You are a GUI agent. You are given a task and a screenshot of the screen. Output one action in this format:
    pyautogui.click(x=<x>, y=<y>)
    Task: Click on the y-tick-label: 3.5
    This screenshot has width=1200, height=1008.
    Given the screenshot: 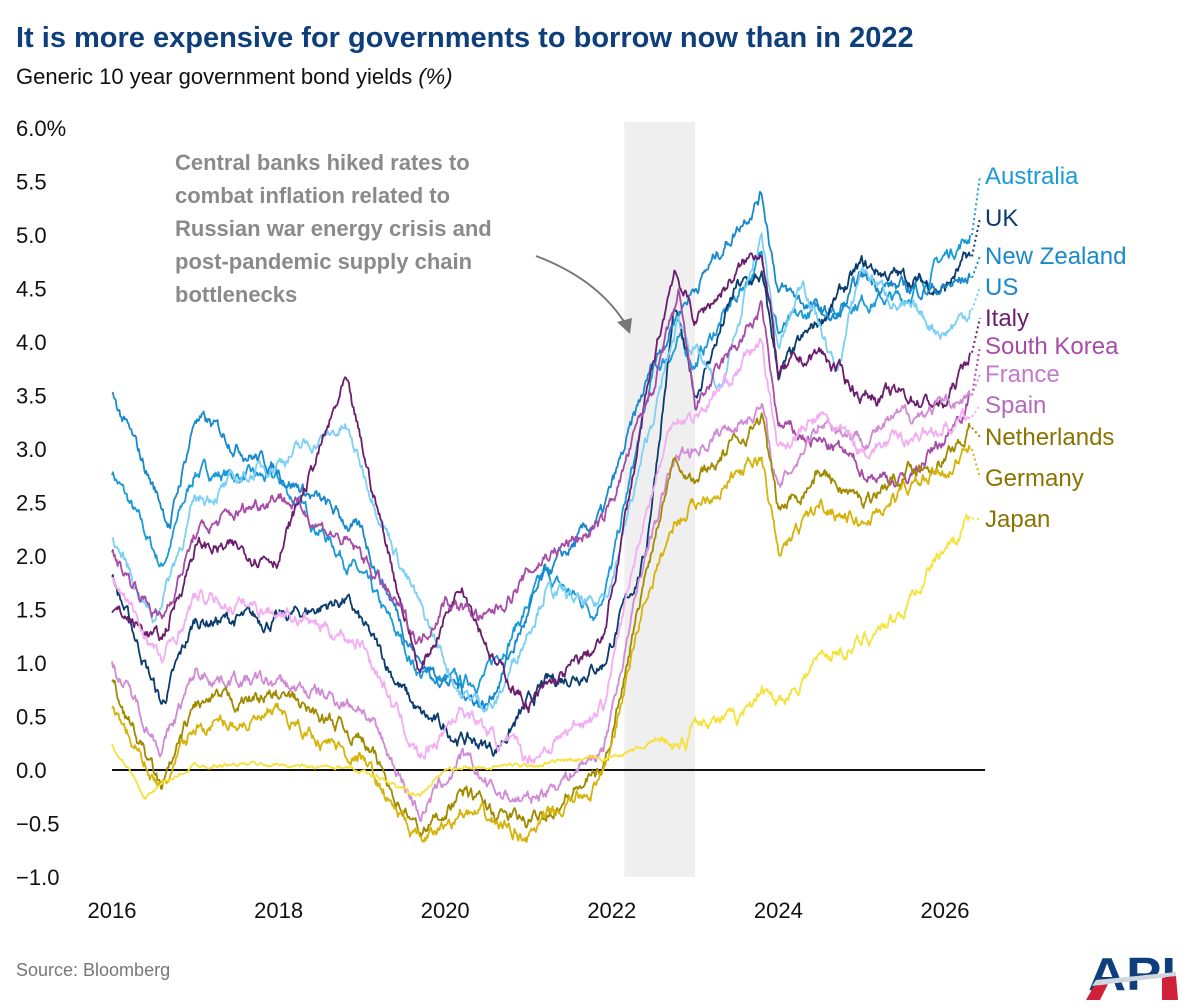 What is the action you would take?
    pyautogui.click(x=31, y=396)
    